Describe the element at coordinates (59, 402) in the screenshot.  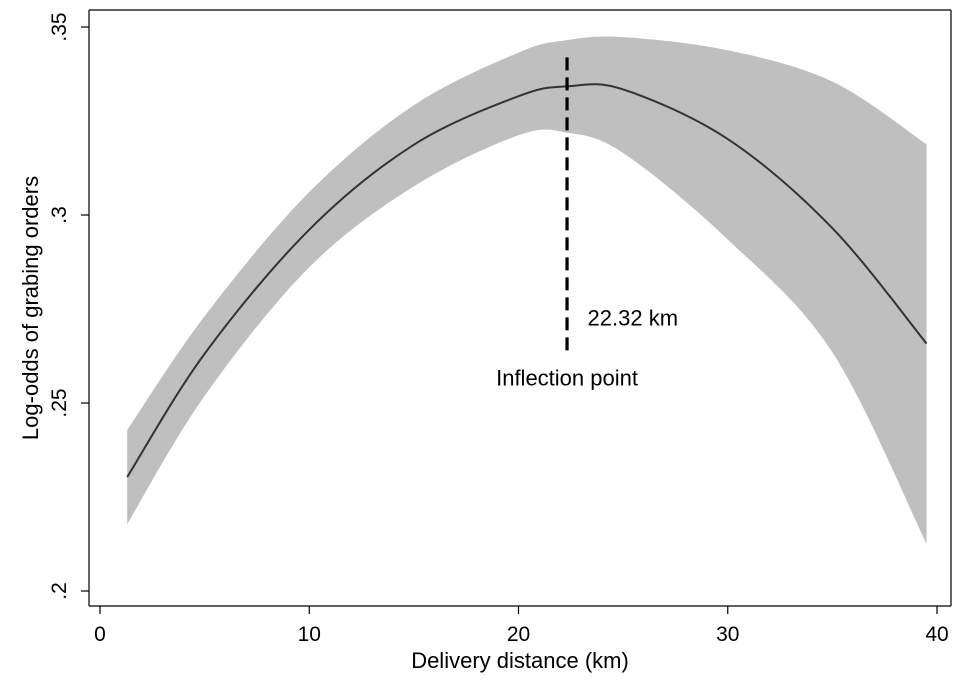
I see `y-tick-label: .25` at that location.